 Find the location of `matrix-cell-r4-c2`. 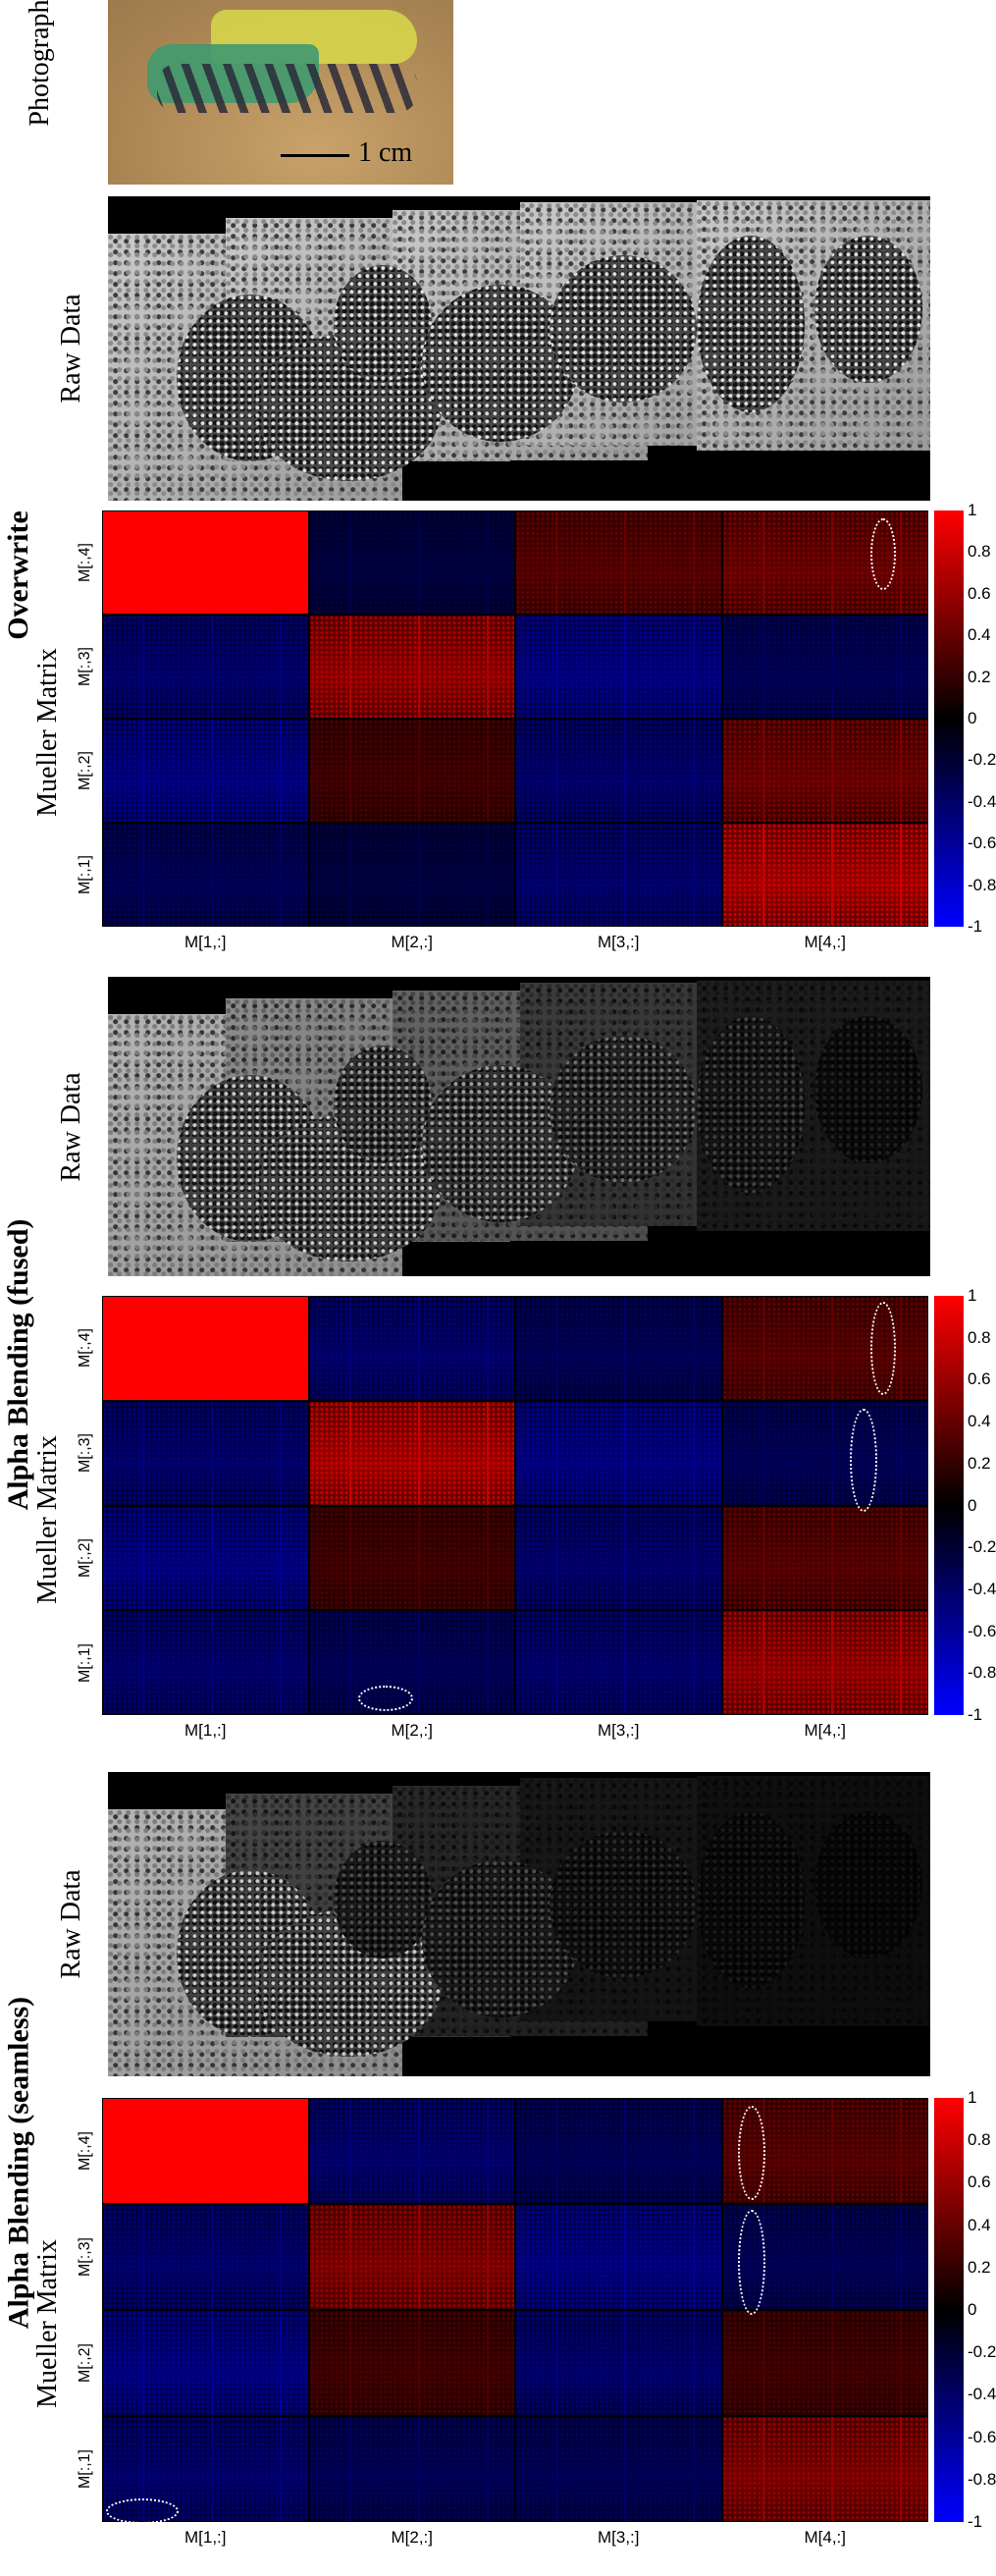

matrix-cell-r4-c2 is located at coordinates (411, 2469).